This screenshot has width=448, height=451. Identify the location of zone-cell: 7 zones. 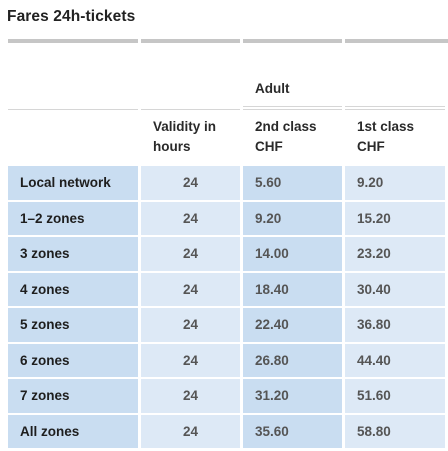
(73, 396).